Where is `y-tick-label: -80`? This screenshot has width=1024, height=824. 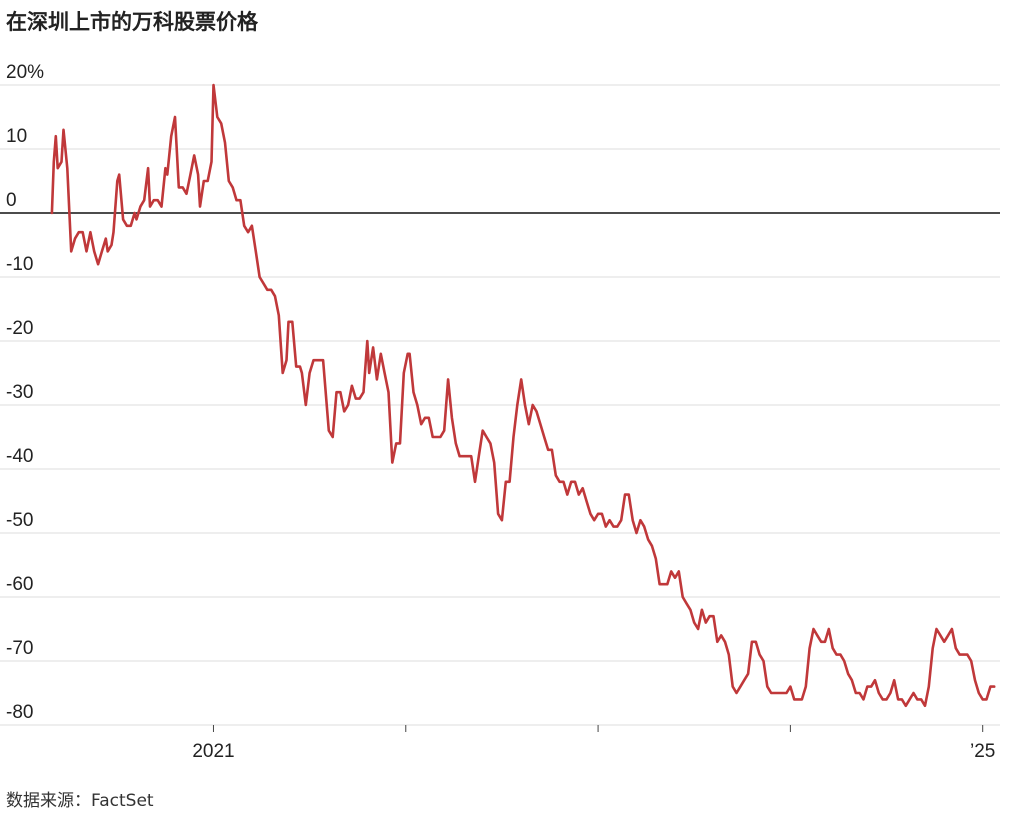 y-tick-label: -80 is located at coordinates (19, 712).